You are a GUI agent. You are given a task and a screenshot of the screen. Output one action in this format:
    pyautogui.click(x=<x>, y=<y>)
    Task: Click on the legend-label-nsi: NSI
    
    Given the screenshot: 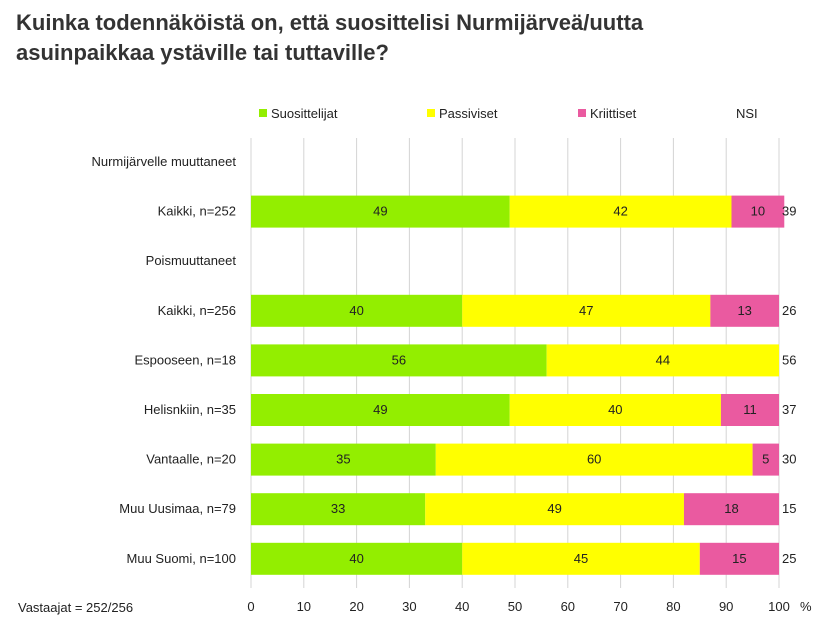 What is the action you would take?
    pyautogui.click(x=747, y=113)
    